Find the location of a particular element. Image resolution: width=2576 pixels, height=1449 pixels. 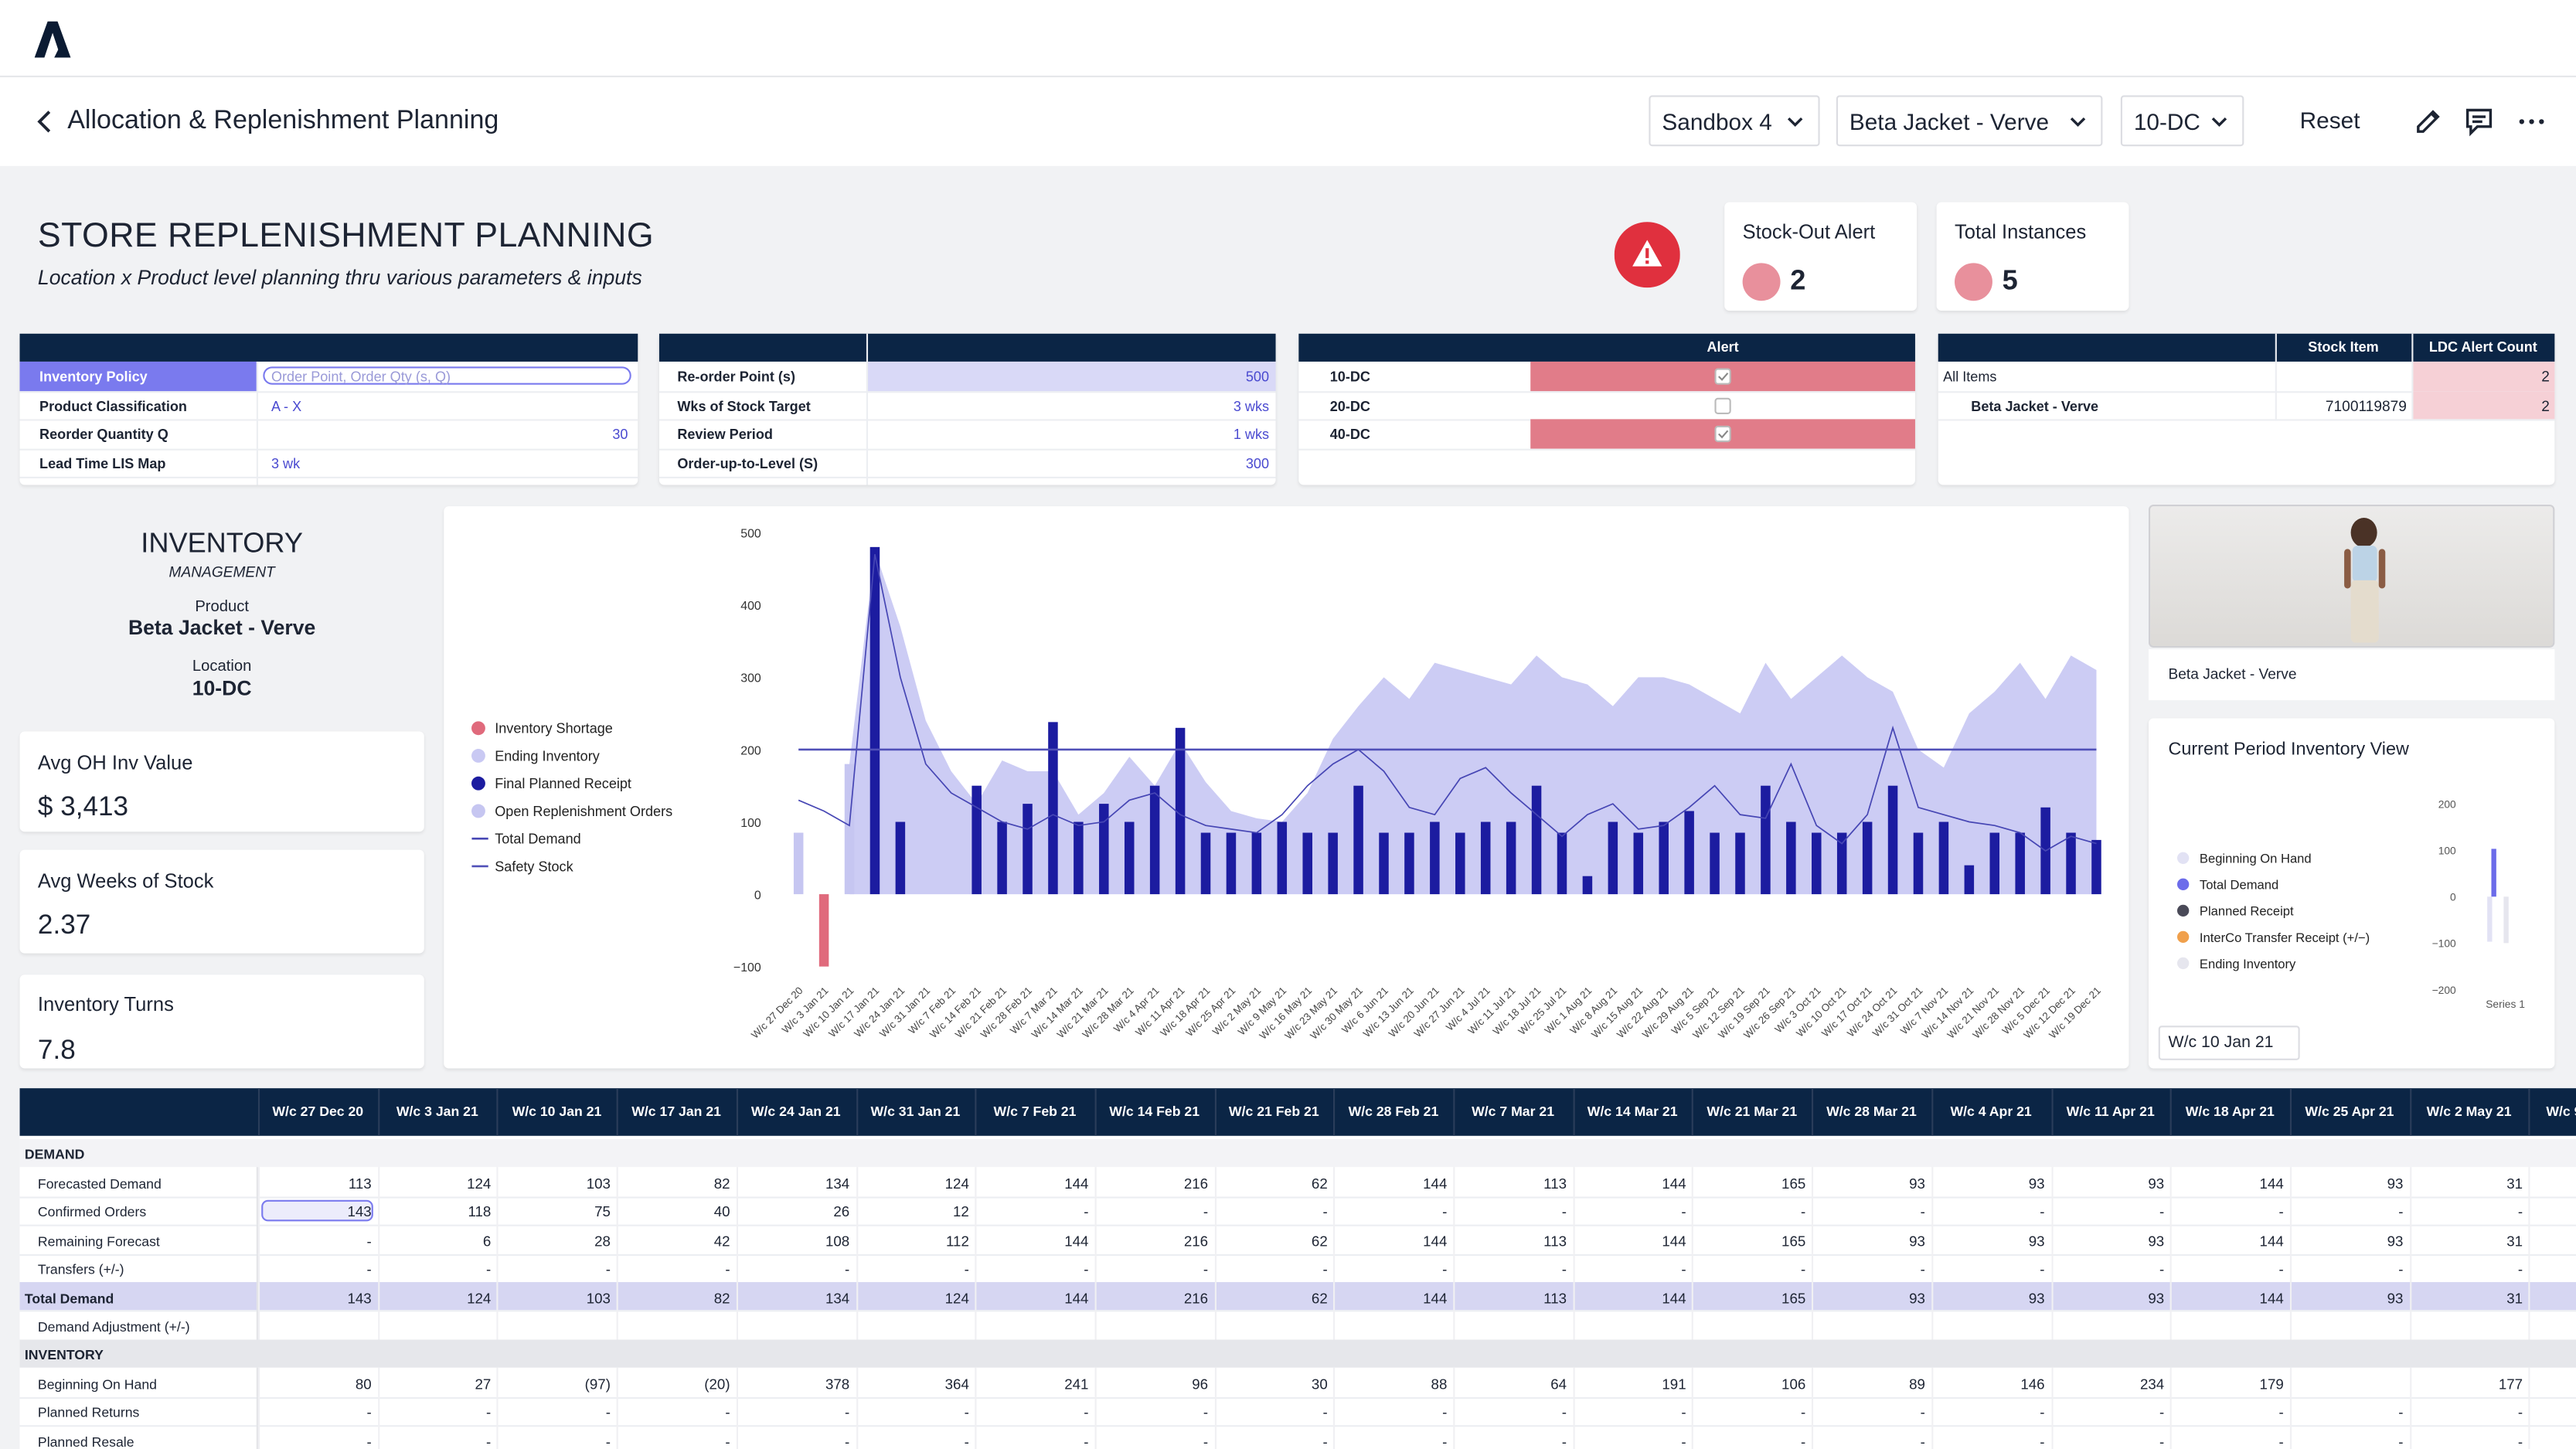

alert-label: Total Instances is located at coordinates (2021, 232).